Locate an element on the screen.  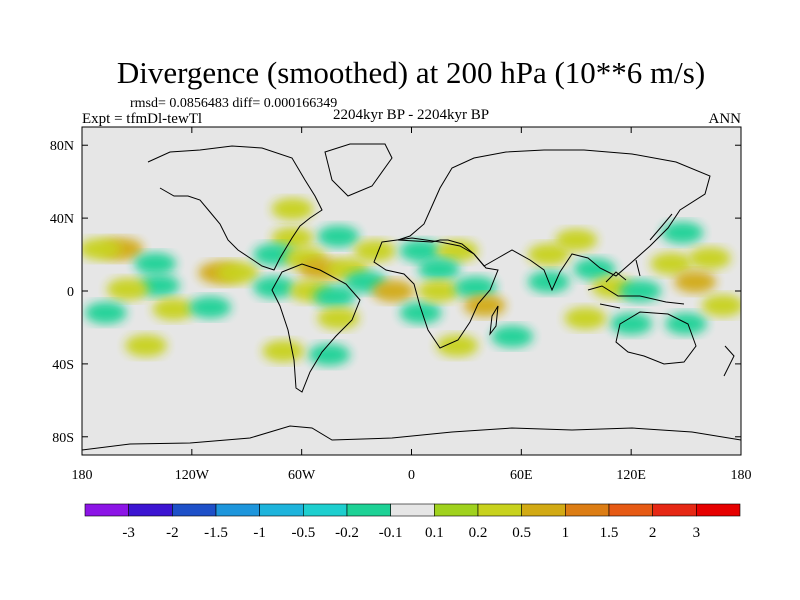
colorbar-label: -0.5 is located at coordinates (303, 533).